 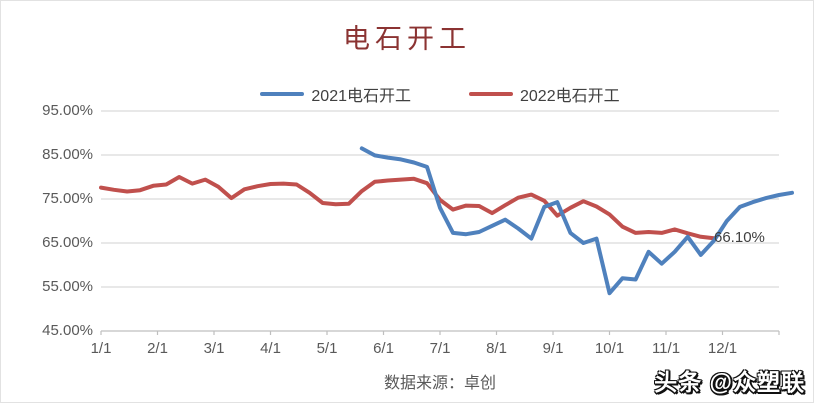 I want to click on watermark: 头条 @众塑联, so click(x=729, y=382).